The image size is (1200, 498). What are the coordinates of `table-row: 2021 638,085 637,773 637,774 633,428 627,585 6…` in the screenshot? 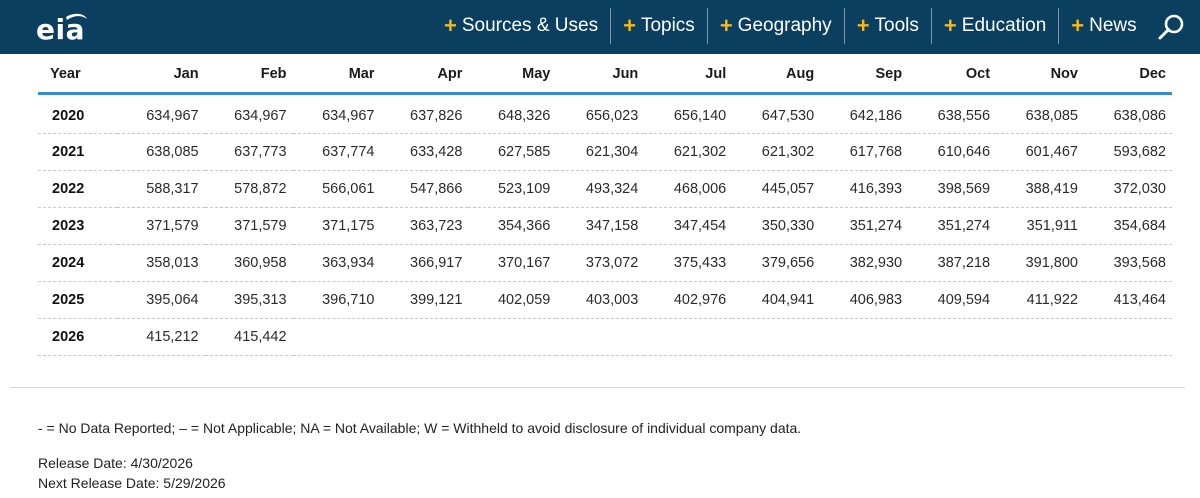 It's located at (605, 152).